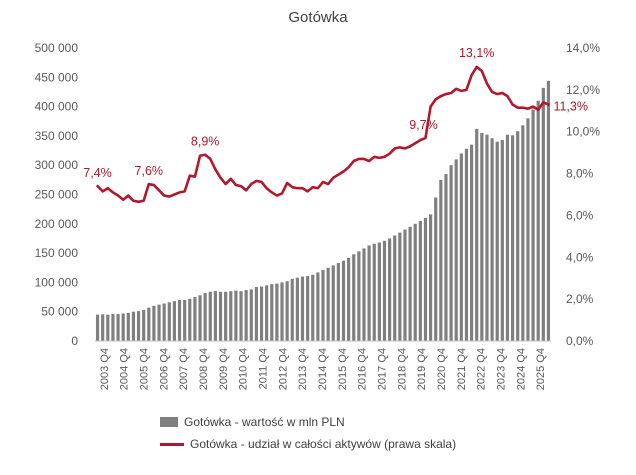  What do you see at coordinates (283, 369) in the screenshot?
I see `x-tick-label: 2012 Q4` at bounding box center [283, 369].